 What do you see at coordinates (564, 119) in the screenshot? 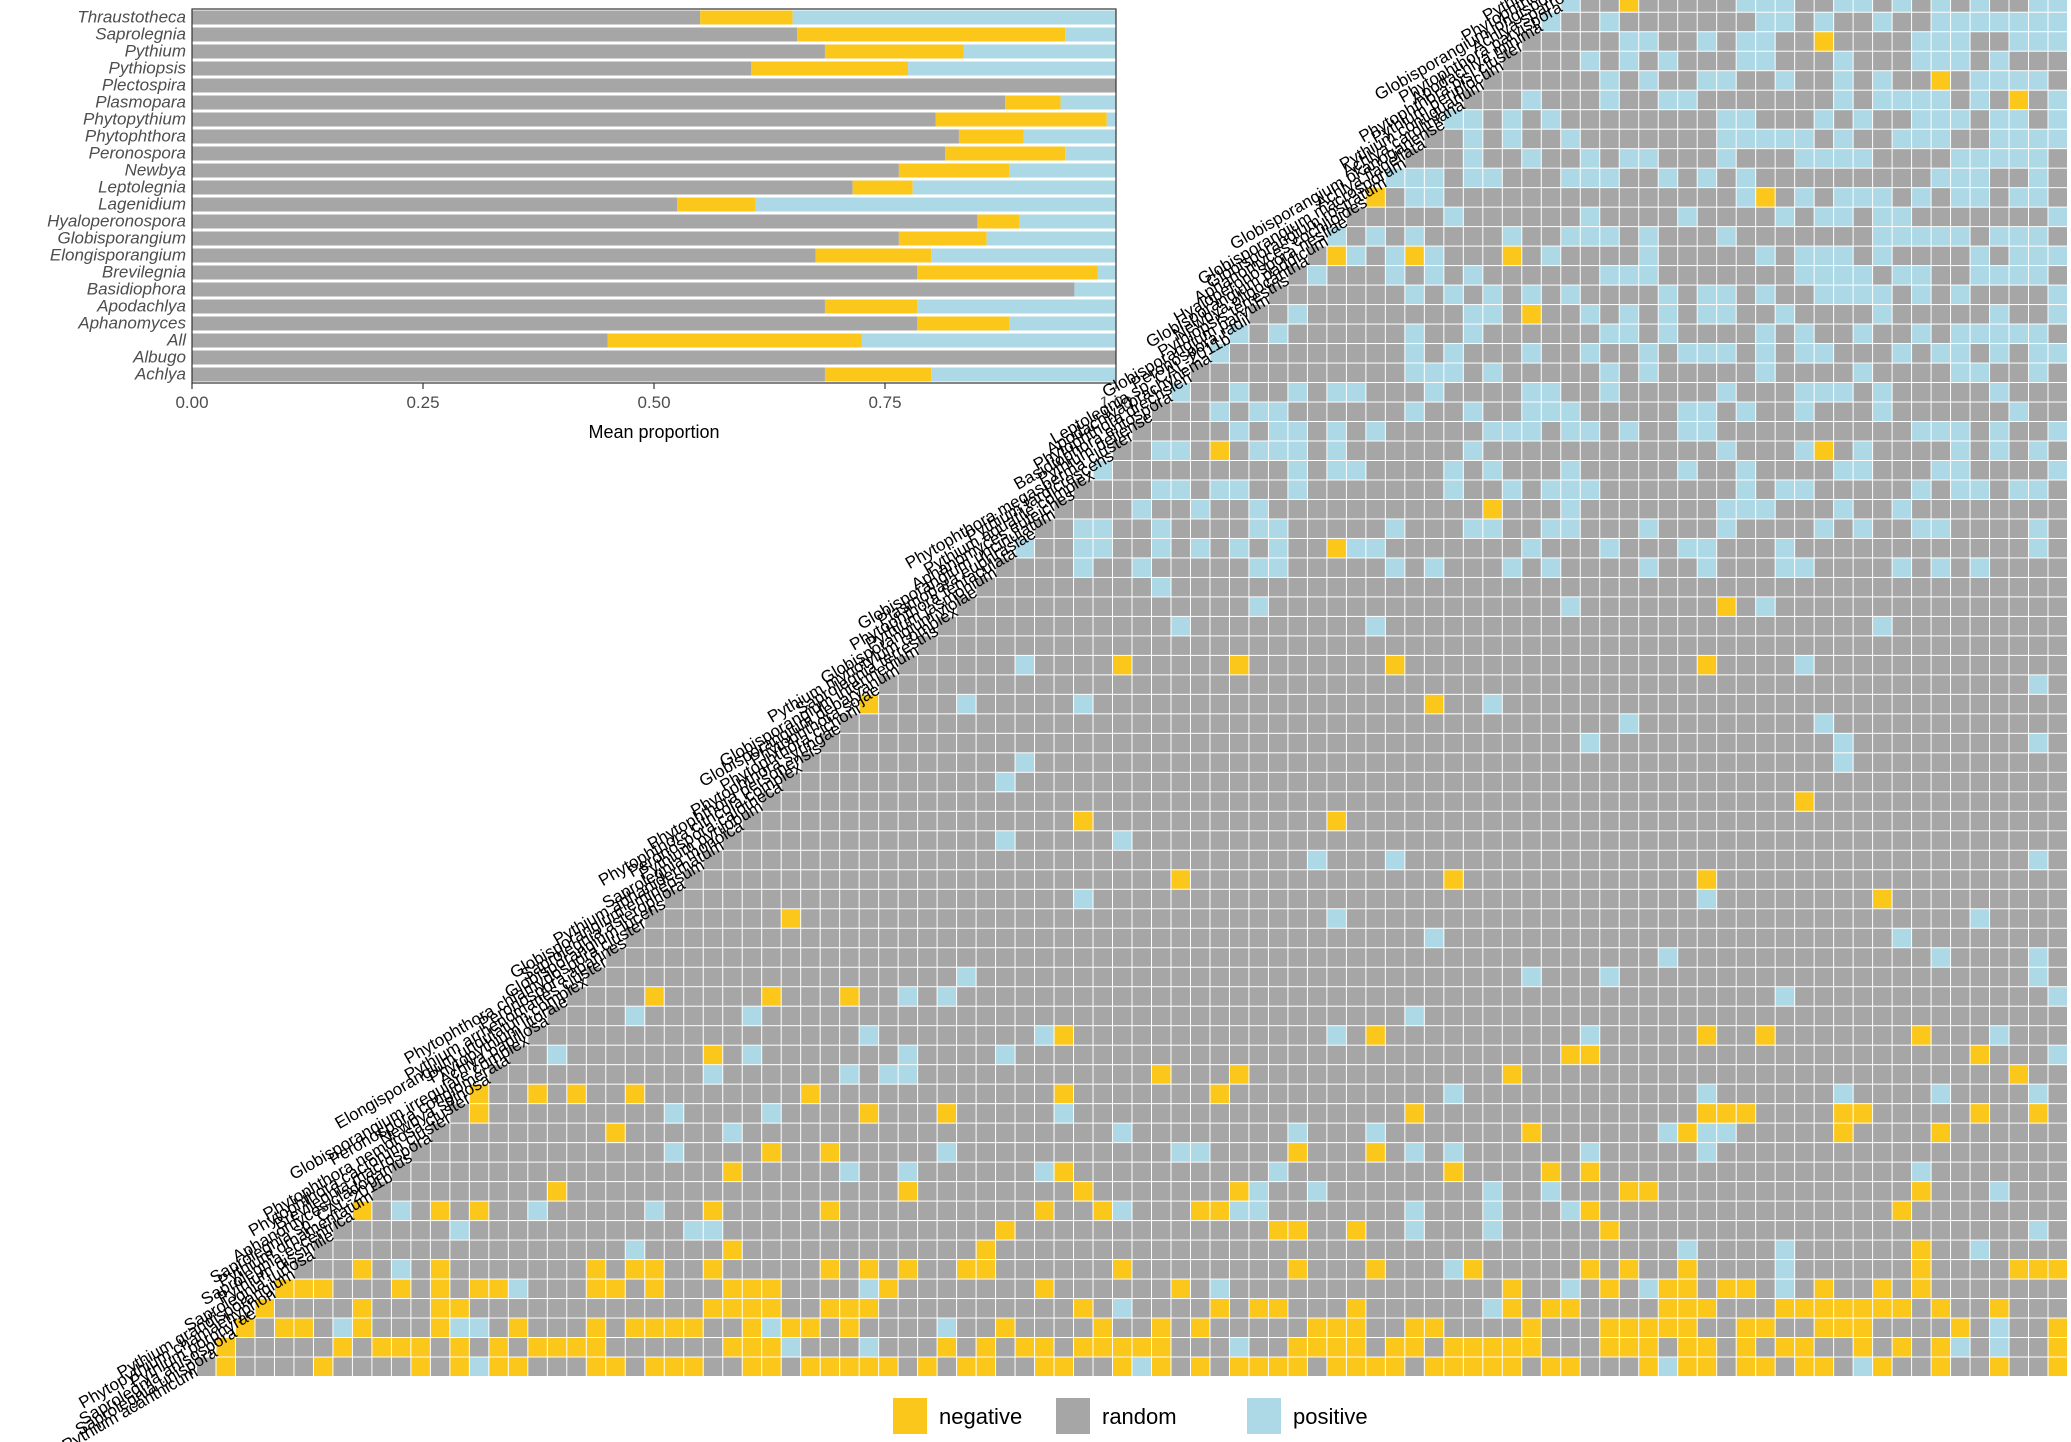
I see `bar-segment-random` at bounding box center [564, 119].